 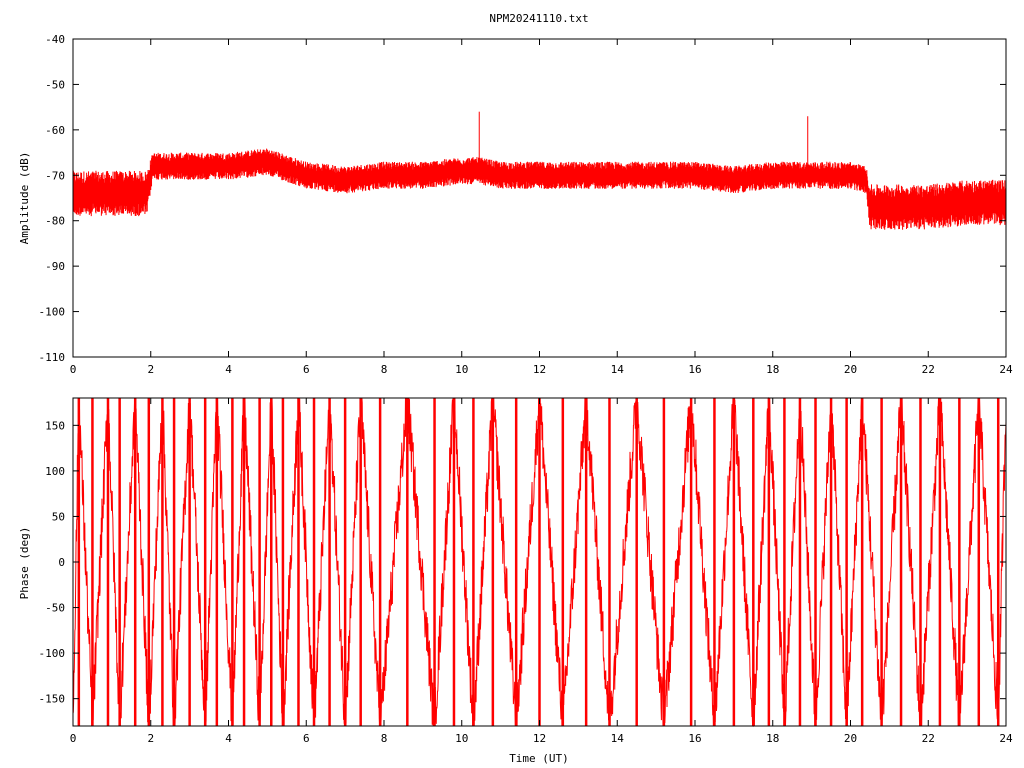 What do you see at coordinates (150, 738) in the screenshot?
I see `phase-x-tick-label: 2` at bounding box center [150, 738].